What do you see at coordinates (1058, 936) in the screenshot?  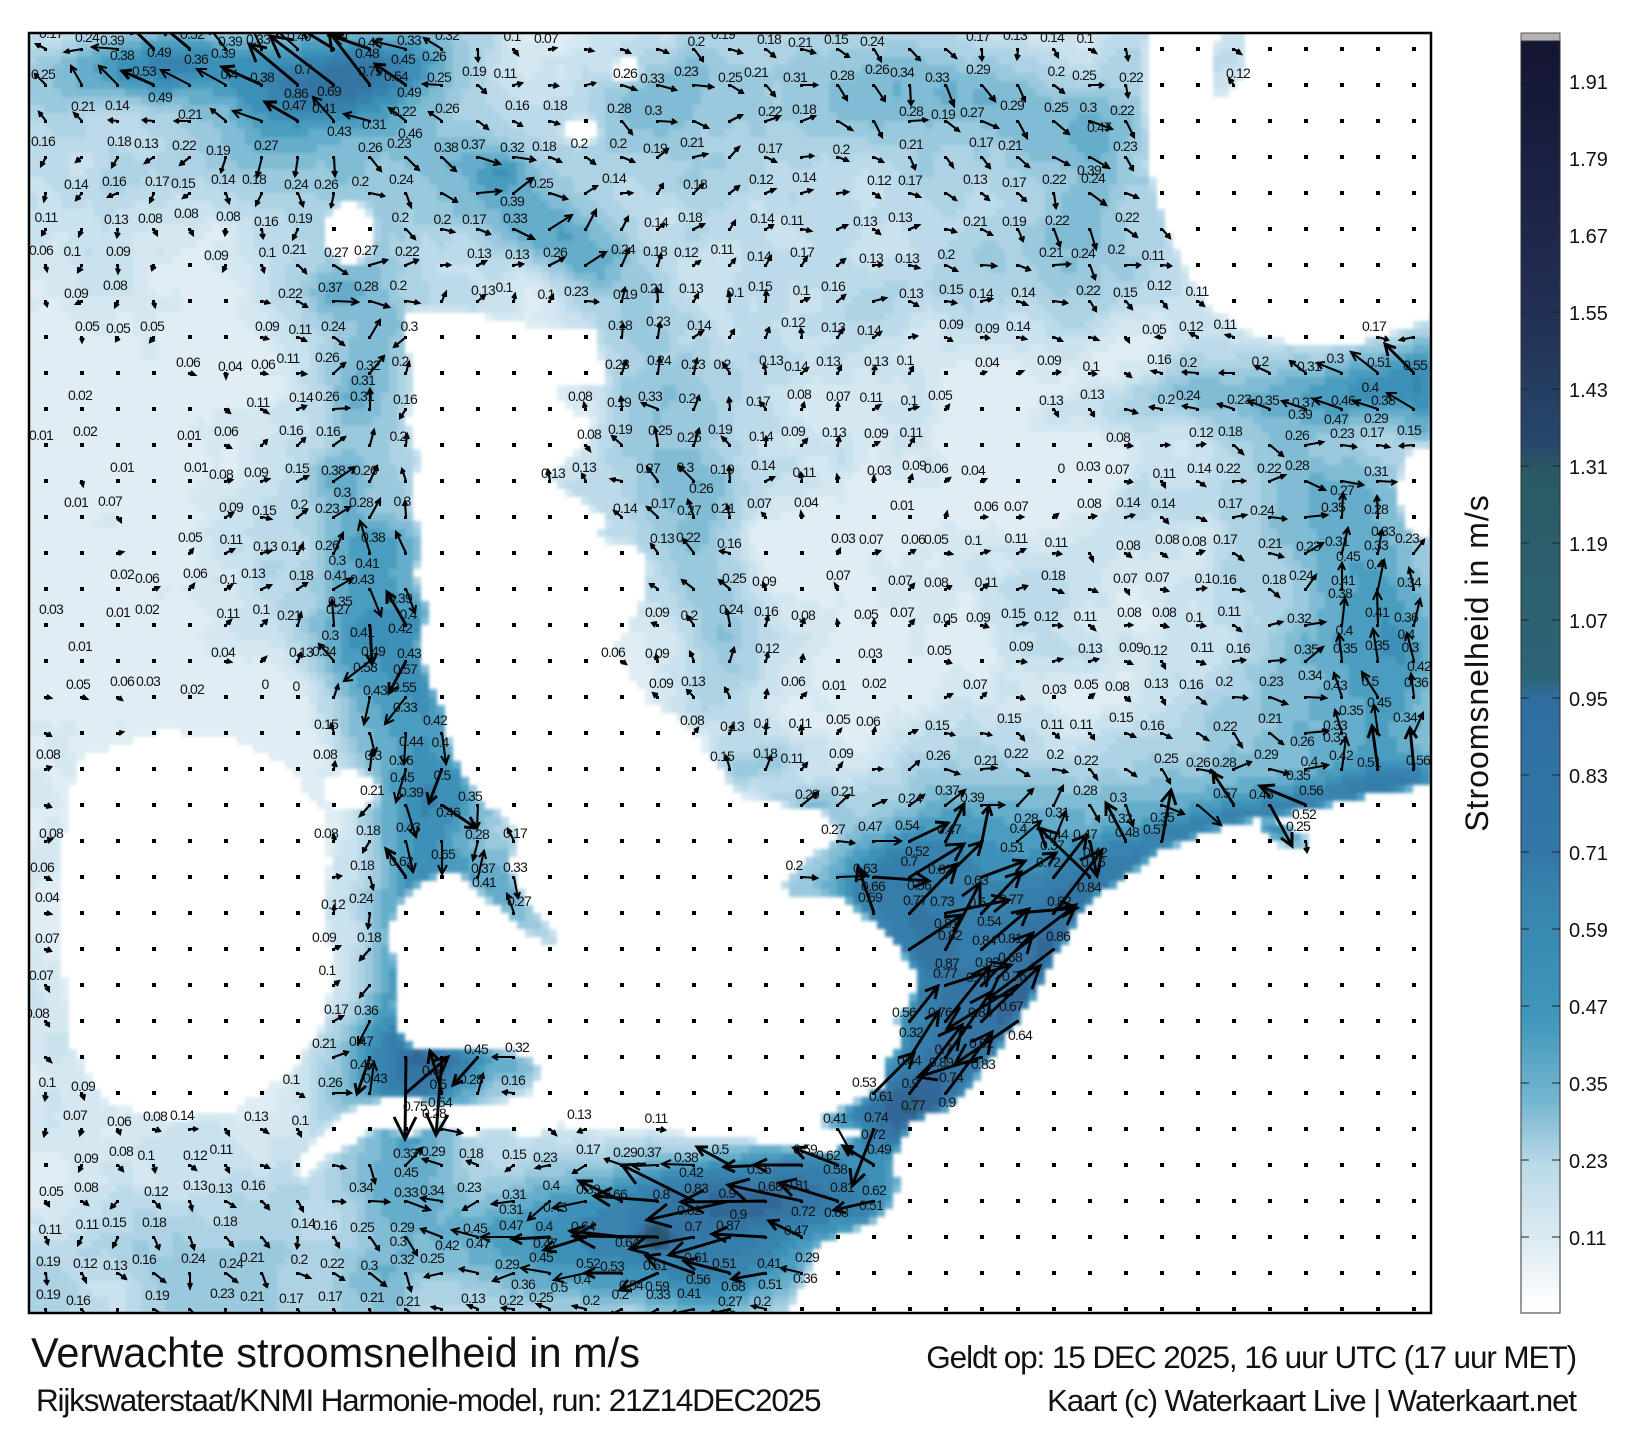 I see `svg-text: 0.86` at bounding box center [1058, 936].